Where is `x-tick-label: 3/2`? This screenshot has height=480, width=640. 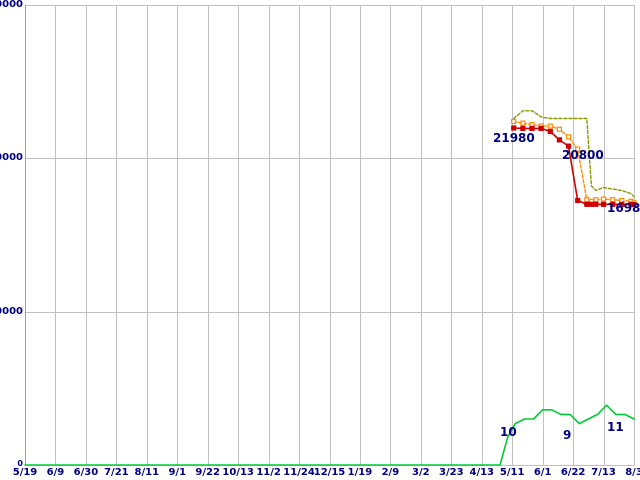 x-tick-label: 3/2 is located at coordinates (421, 472).